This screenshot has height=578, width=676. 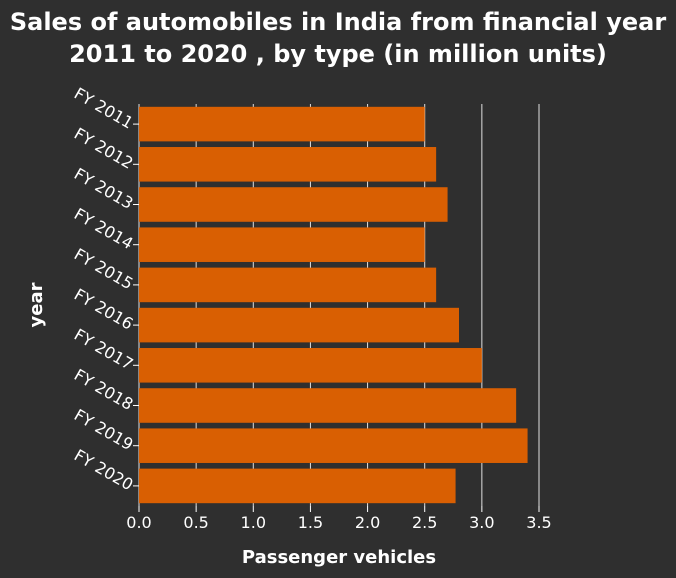 I want to click on x-tick-label: 2.5, so click(x=424, y=522).